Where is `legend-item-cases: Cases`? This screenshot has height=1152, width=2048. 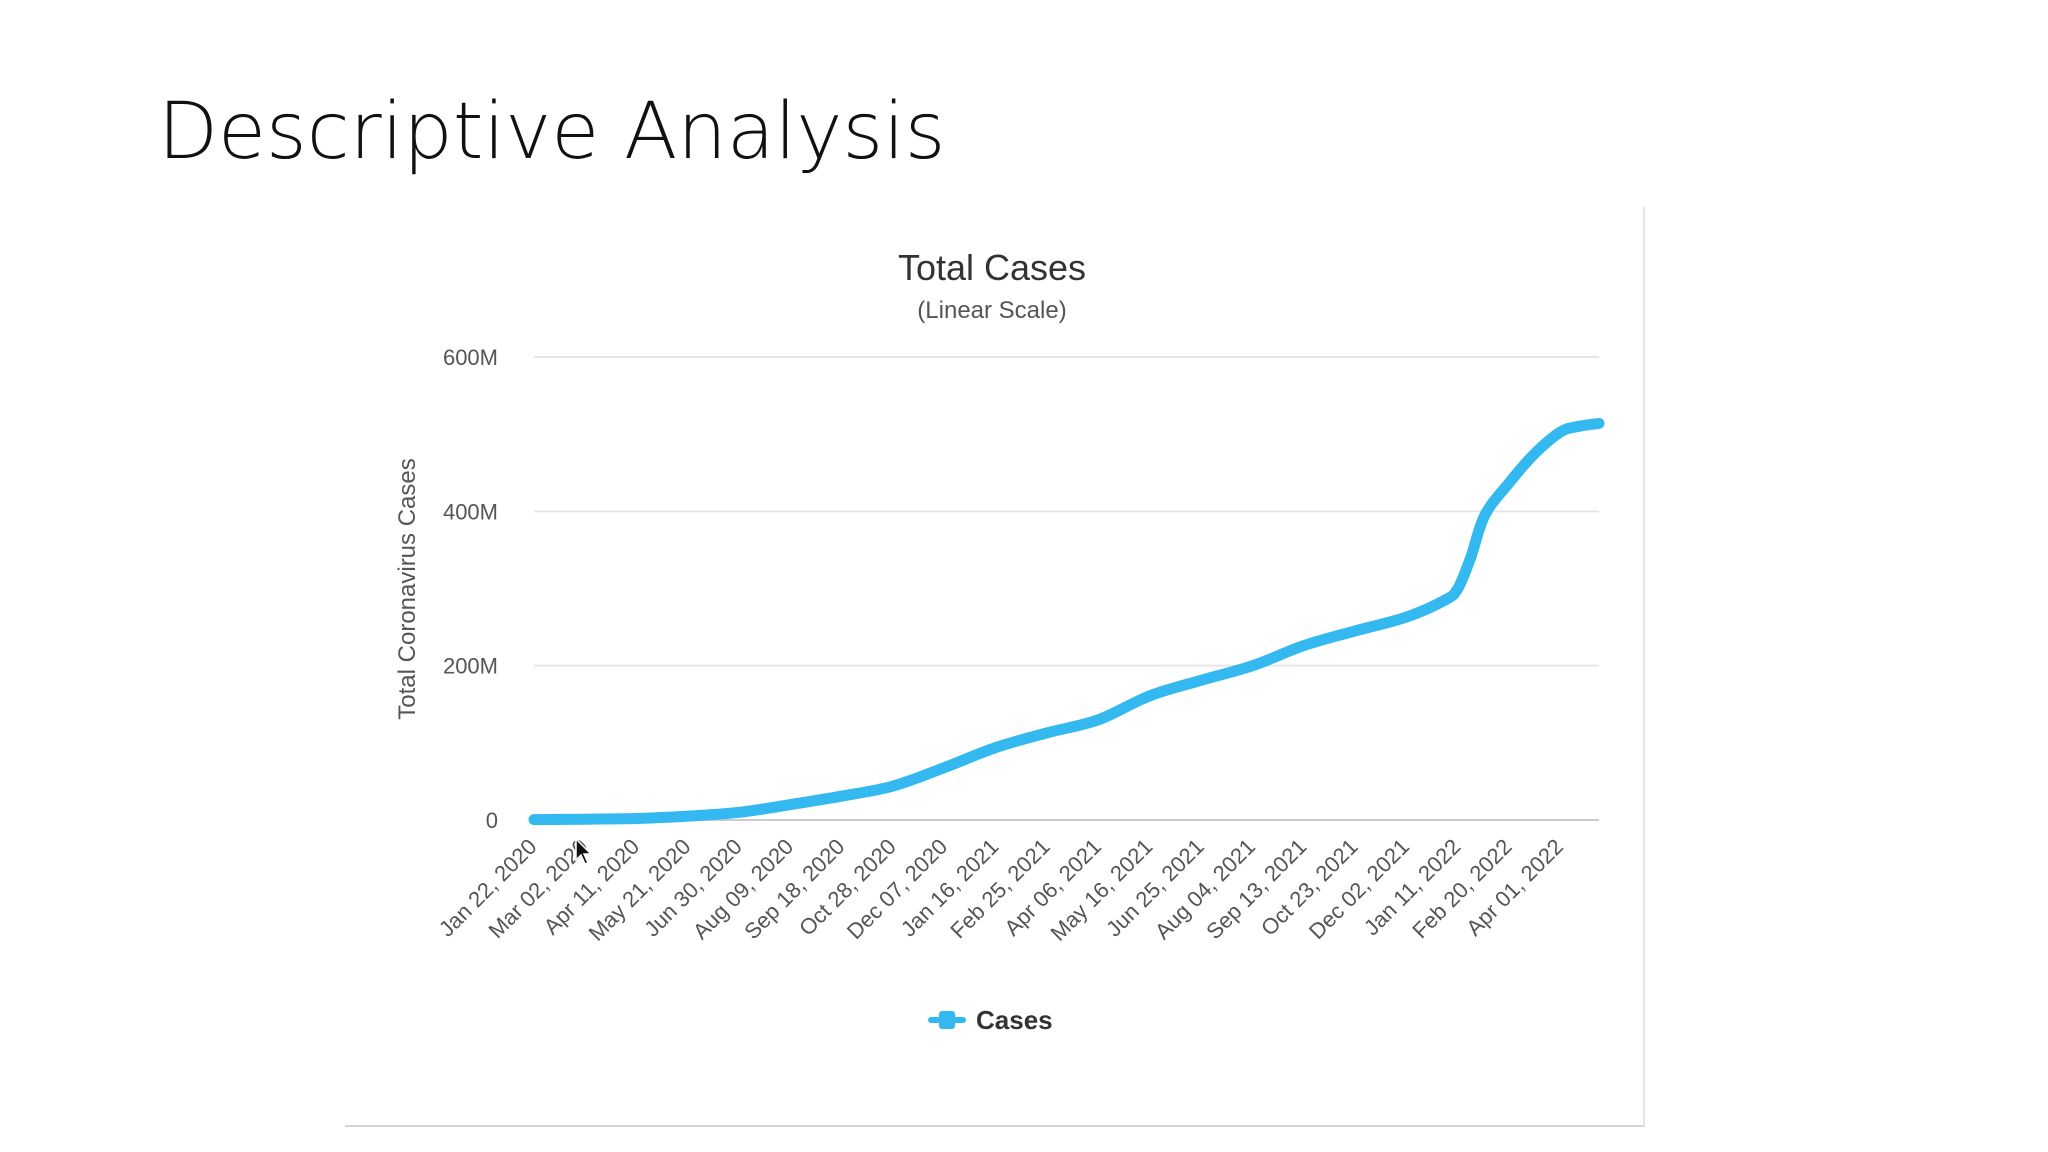 legend-item-cases: Cases is located at coordinates (1014, 1020).